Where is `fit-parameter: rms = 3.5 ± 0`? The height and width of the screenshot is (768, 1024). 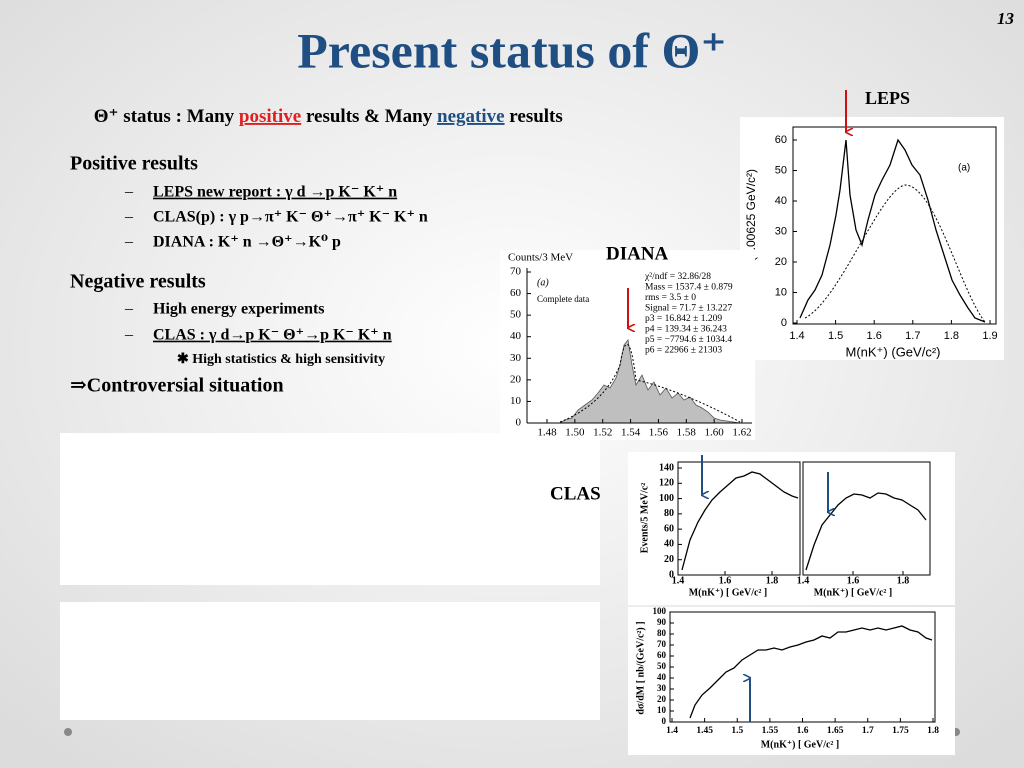 fit-parameter: rms = 3.5 ± 0 is located at coordinates (670, 298).